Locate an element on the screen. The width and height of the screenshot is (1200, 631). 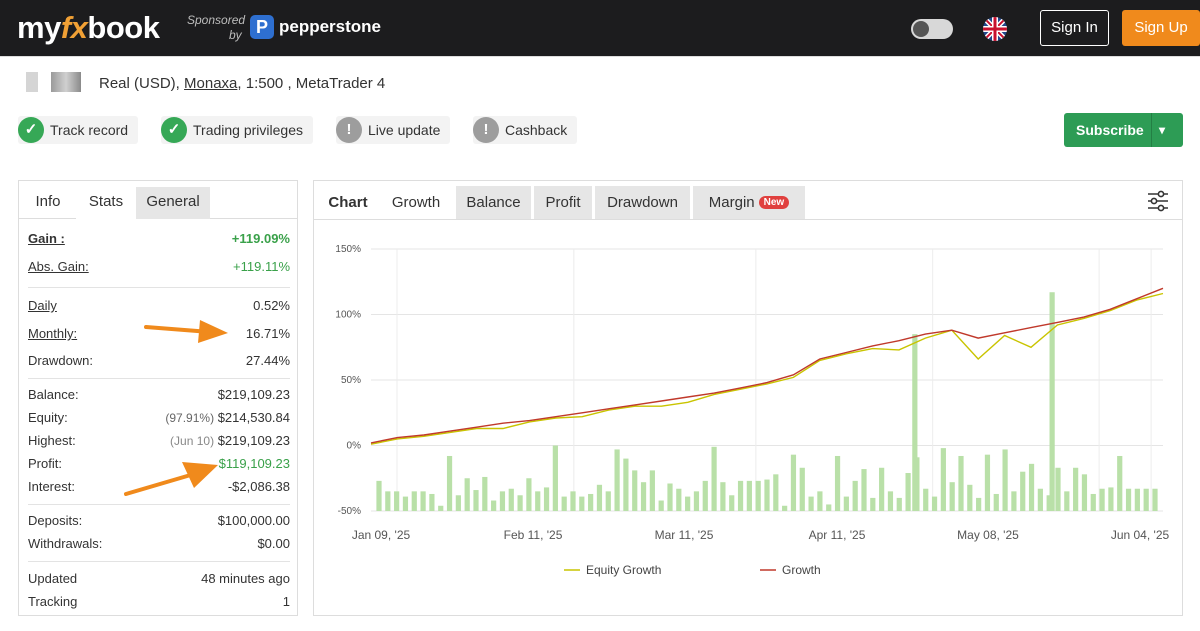
x-tick-label: Feb 11, '25 is located at coordinates (533, 535).